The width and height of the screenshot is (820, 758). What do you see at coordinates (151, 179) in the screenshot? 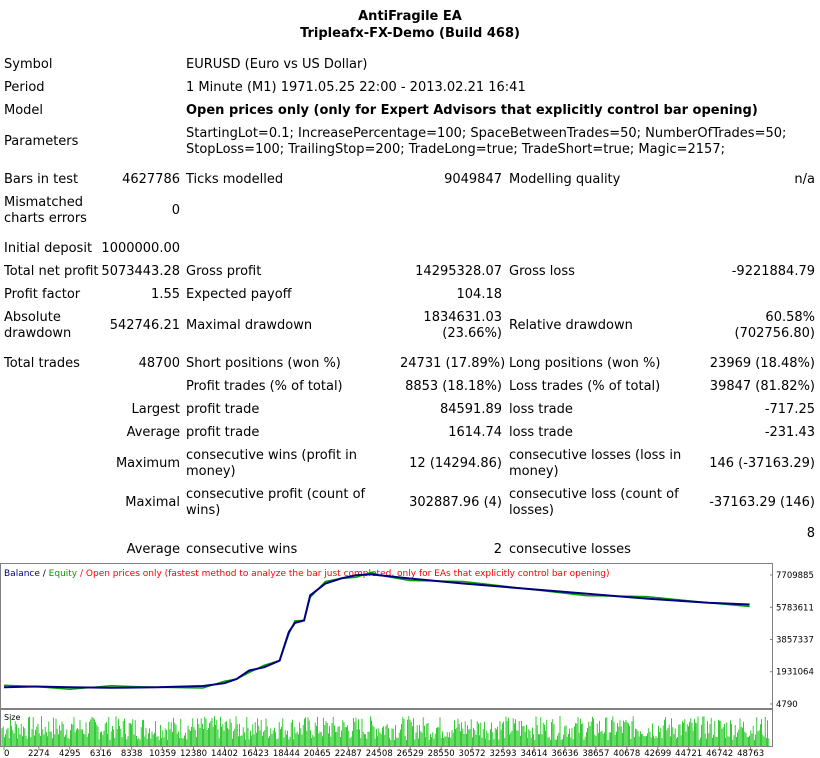
I see `bars-value: 4627786` at bounding box center [151, 179].